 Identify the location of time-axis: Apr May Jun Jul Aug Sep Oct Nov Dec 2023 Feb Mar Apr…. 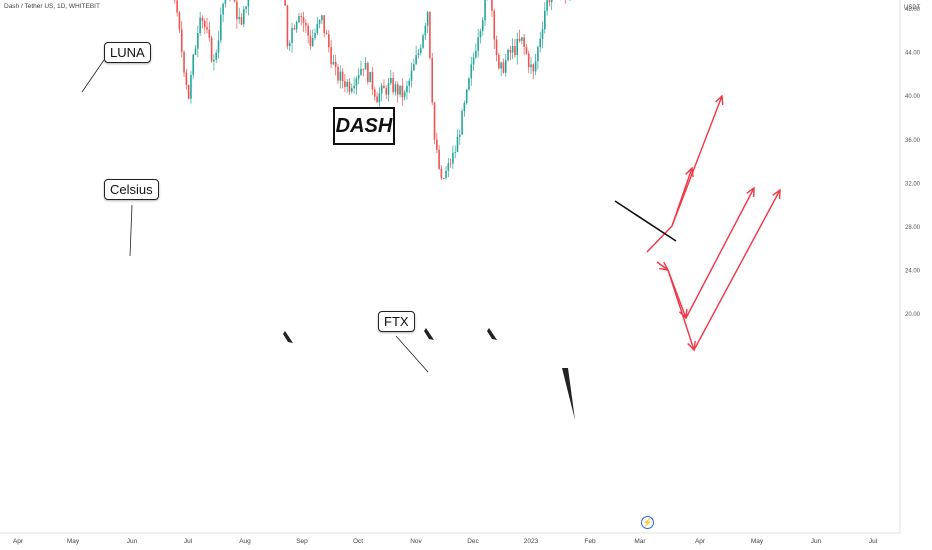
(450, 538).